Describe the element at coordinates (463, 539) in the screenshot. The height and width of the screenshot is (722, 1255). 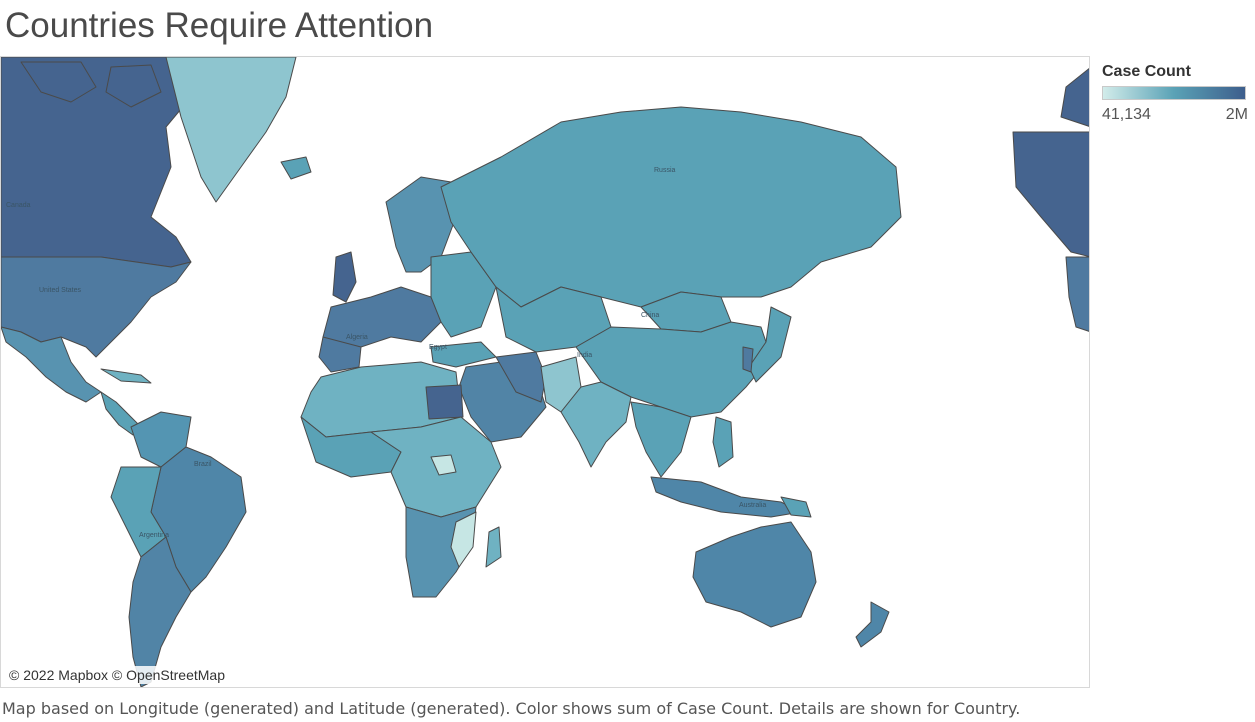
I see `country-mozambique` at that location.